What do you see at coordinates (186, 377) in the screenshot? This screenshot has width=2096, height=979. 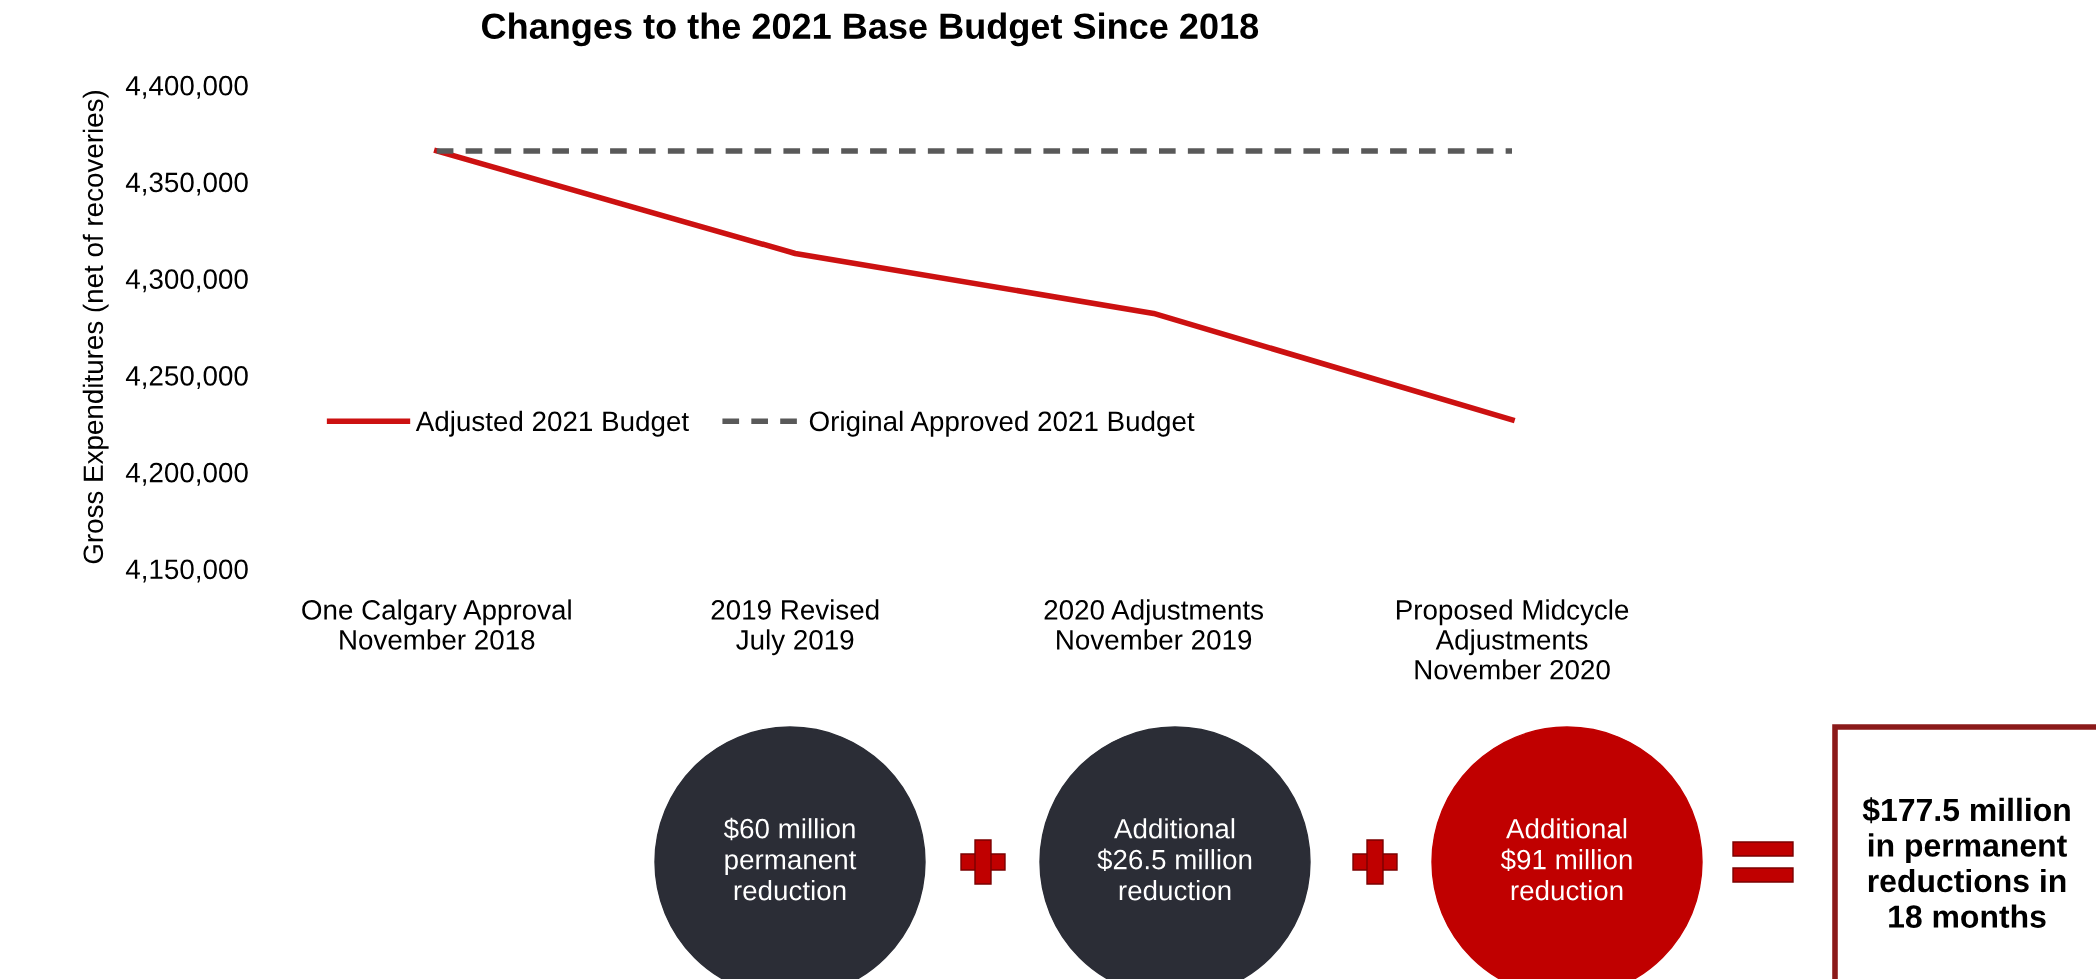 I see `y-tick-label: 4,250,000` at bounding box center [186, 377].